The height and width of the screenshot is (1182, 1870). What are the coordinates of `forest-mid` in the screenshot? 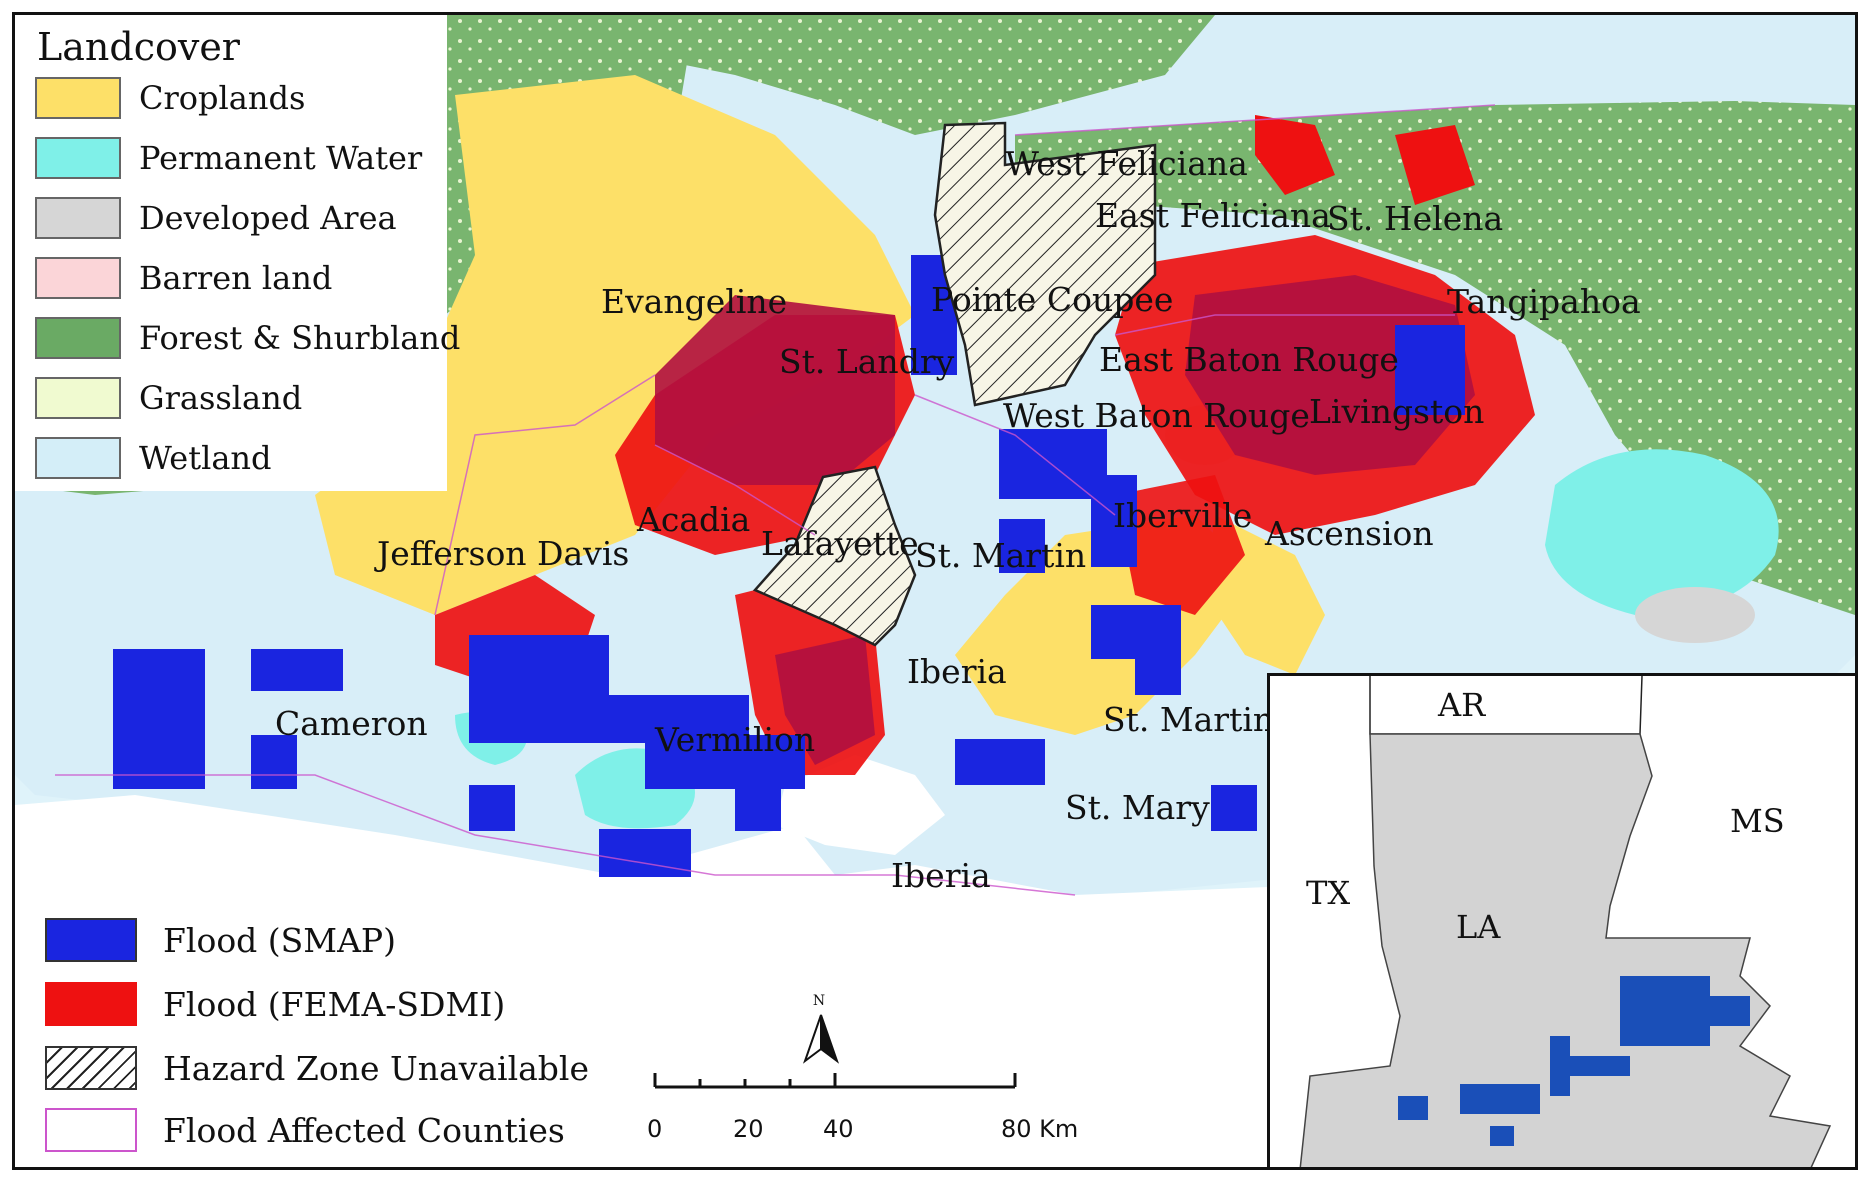 It's located at (845, 75).